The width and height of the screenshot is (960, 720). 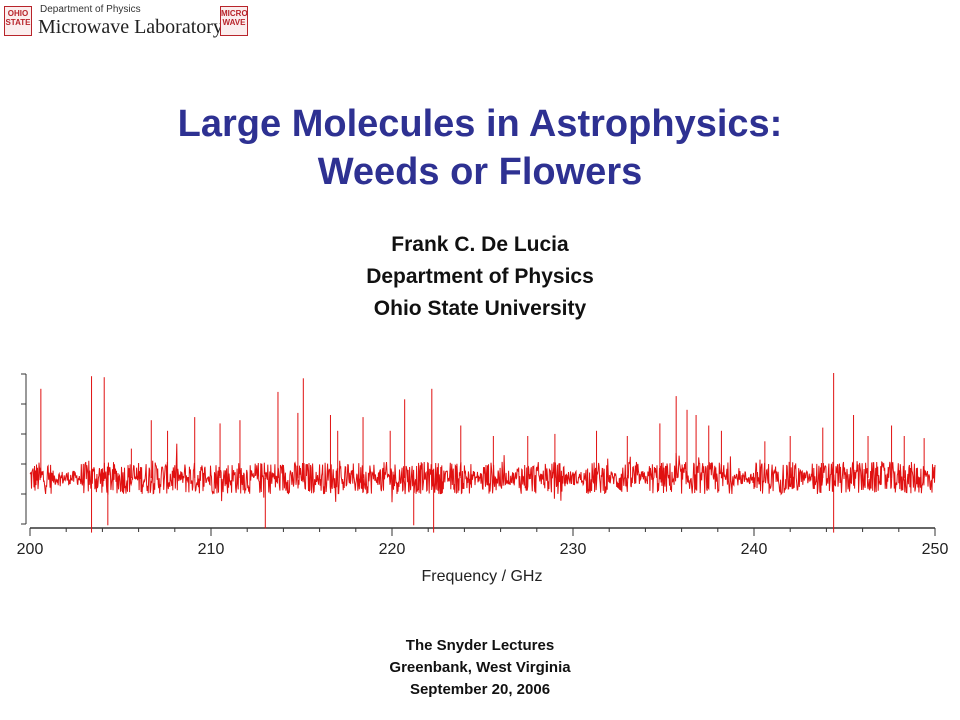 I want to click on x-tick-label: 240, so click(x=754, y=549).